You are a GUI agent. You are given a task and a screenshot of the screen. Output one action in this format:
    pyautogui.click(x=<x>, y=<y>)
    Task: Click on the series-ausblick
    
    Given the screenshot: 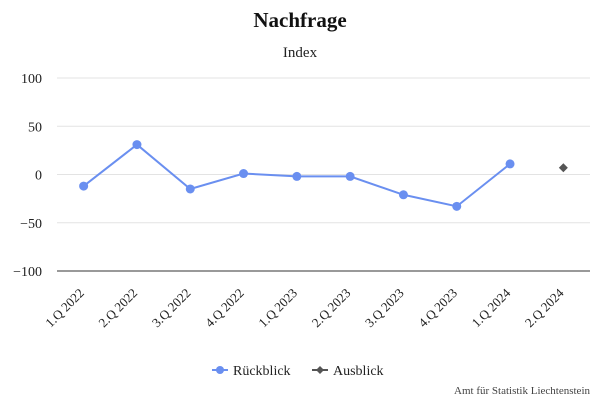 What is the action you would take?
    pyautogui.click(x=563, y=168)
    